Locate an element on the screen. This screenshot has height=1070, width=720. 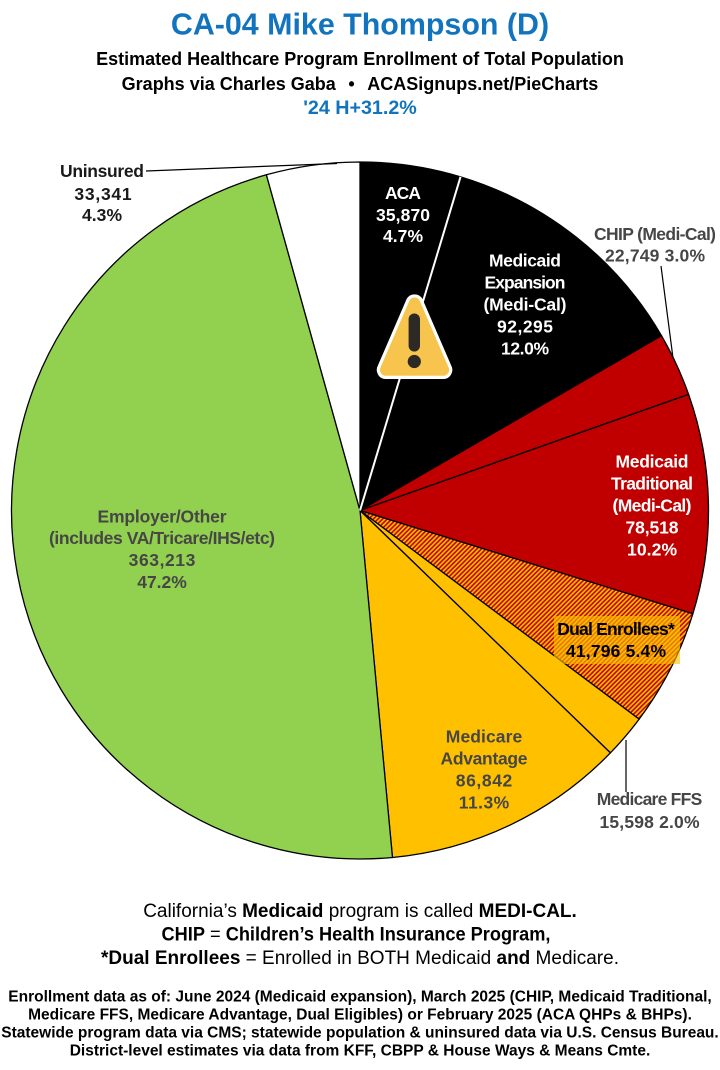
svg-text: Traditional is located at coordinates (652, 484).